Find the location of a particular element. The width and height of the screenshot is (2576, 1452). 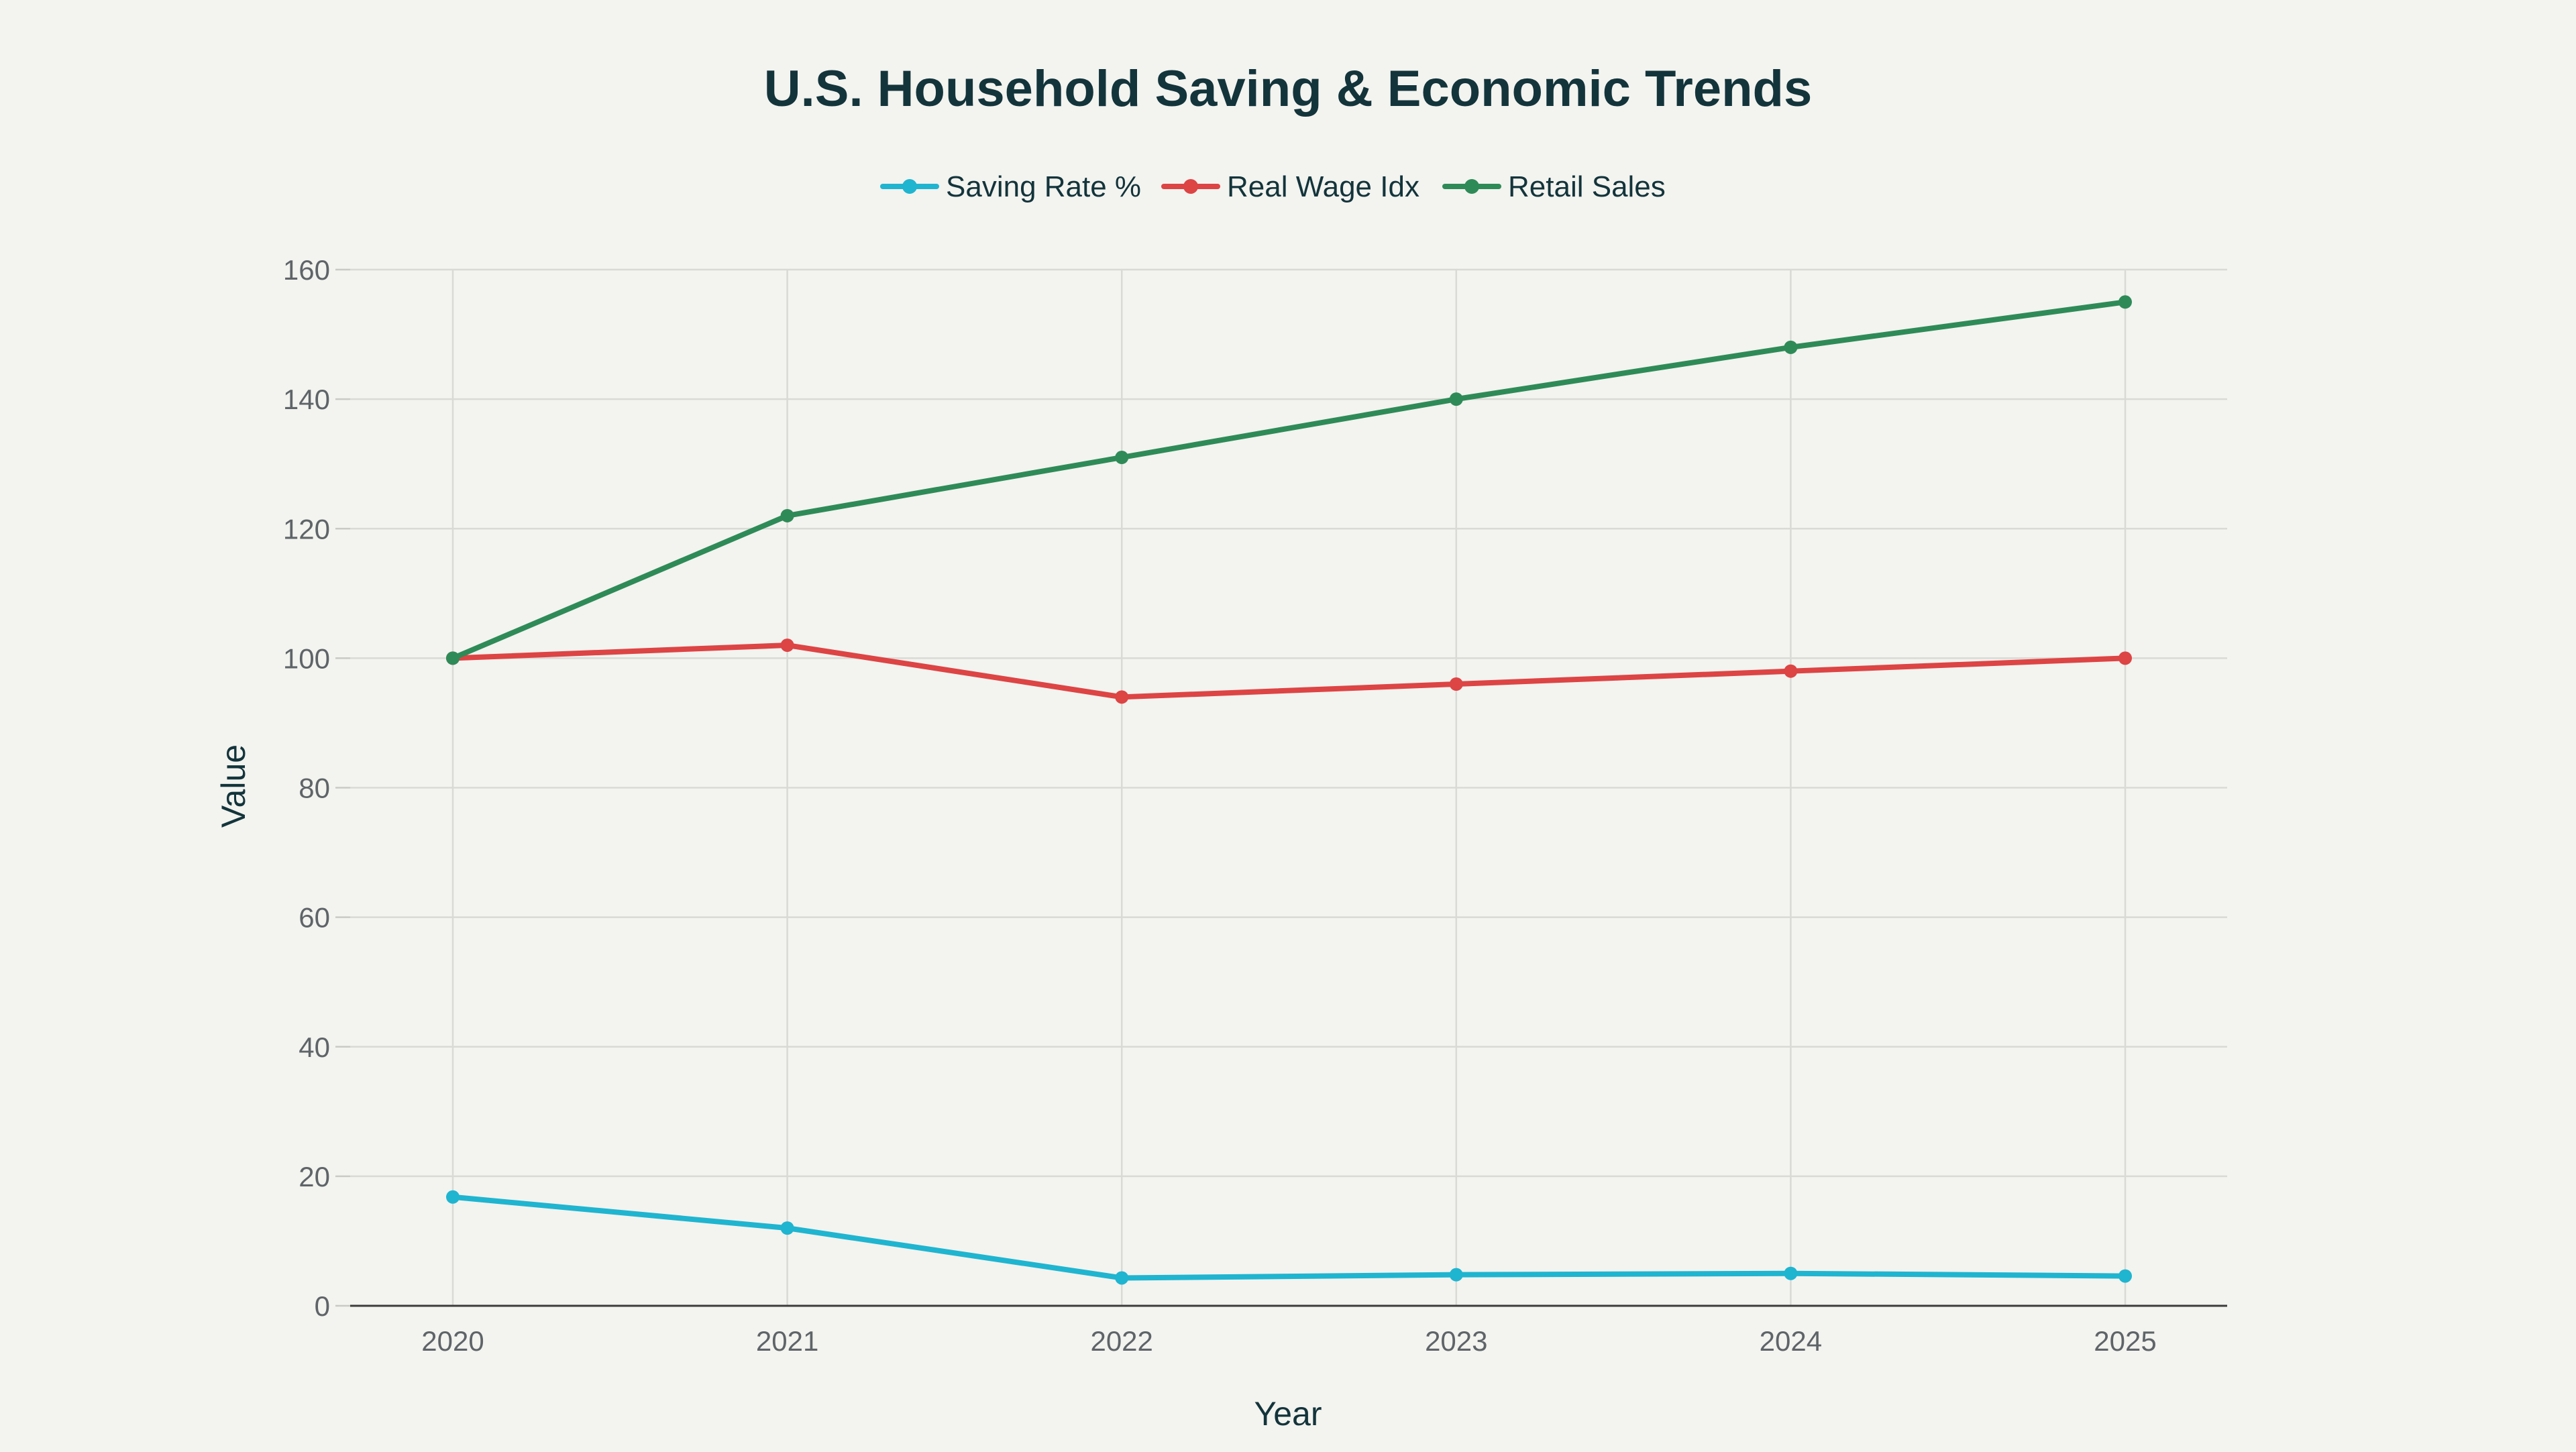

y-tick-label: 0 is located at coordinates (322, 1306).